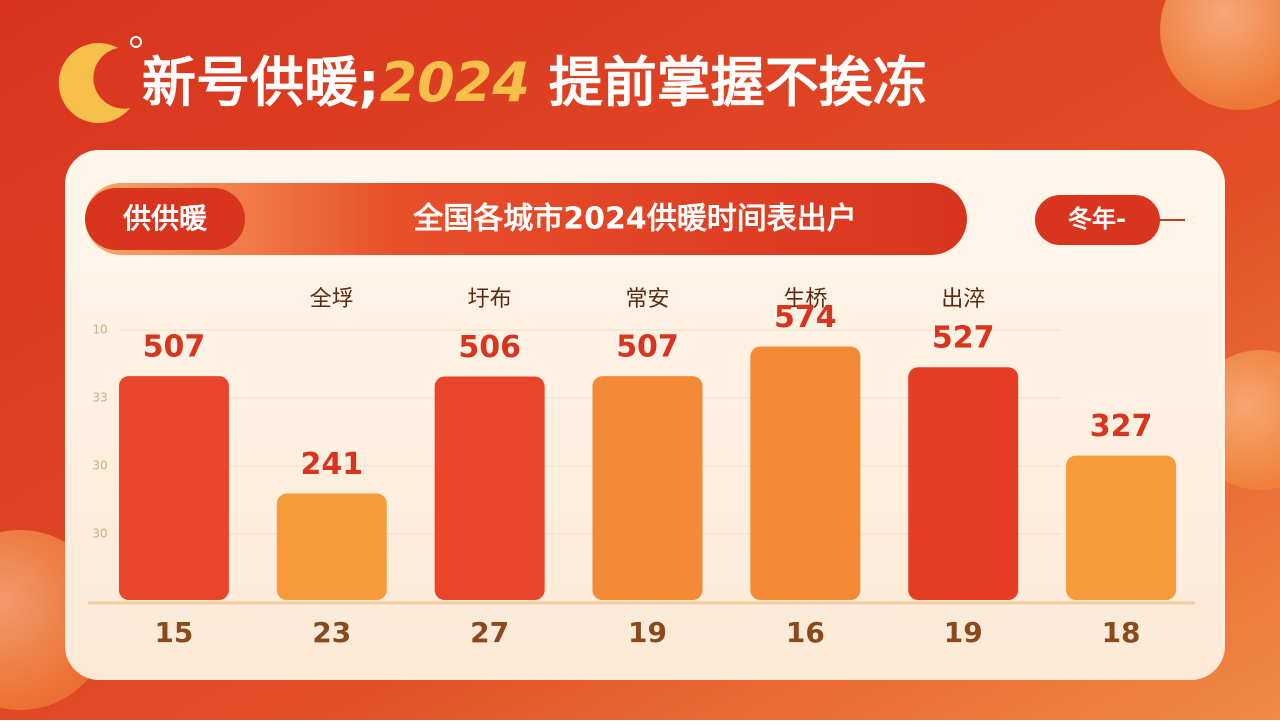  I want to click on moon-dot, so click(136, 42).